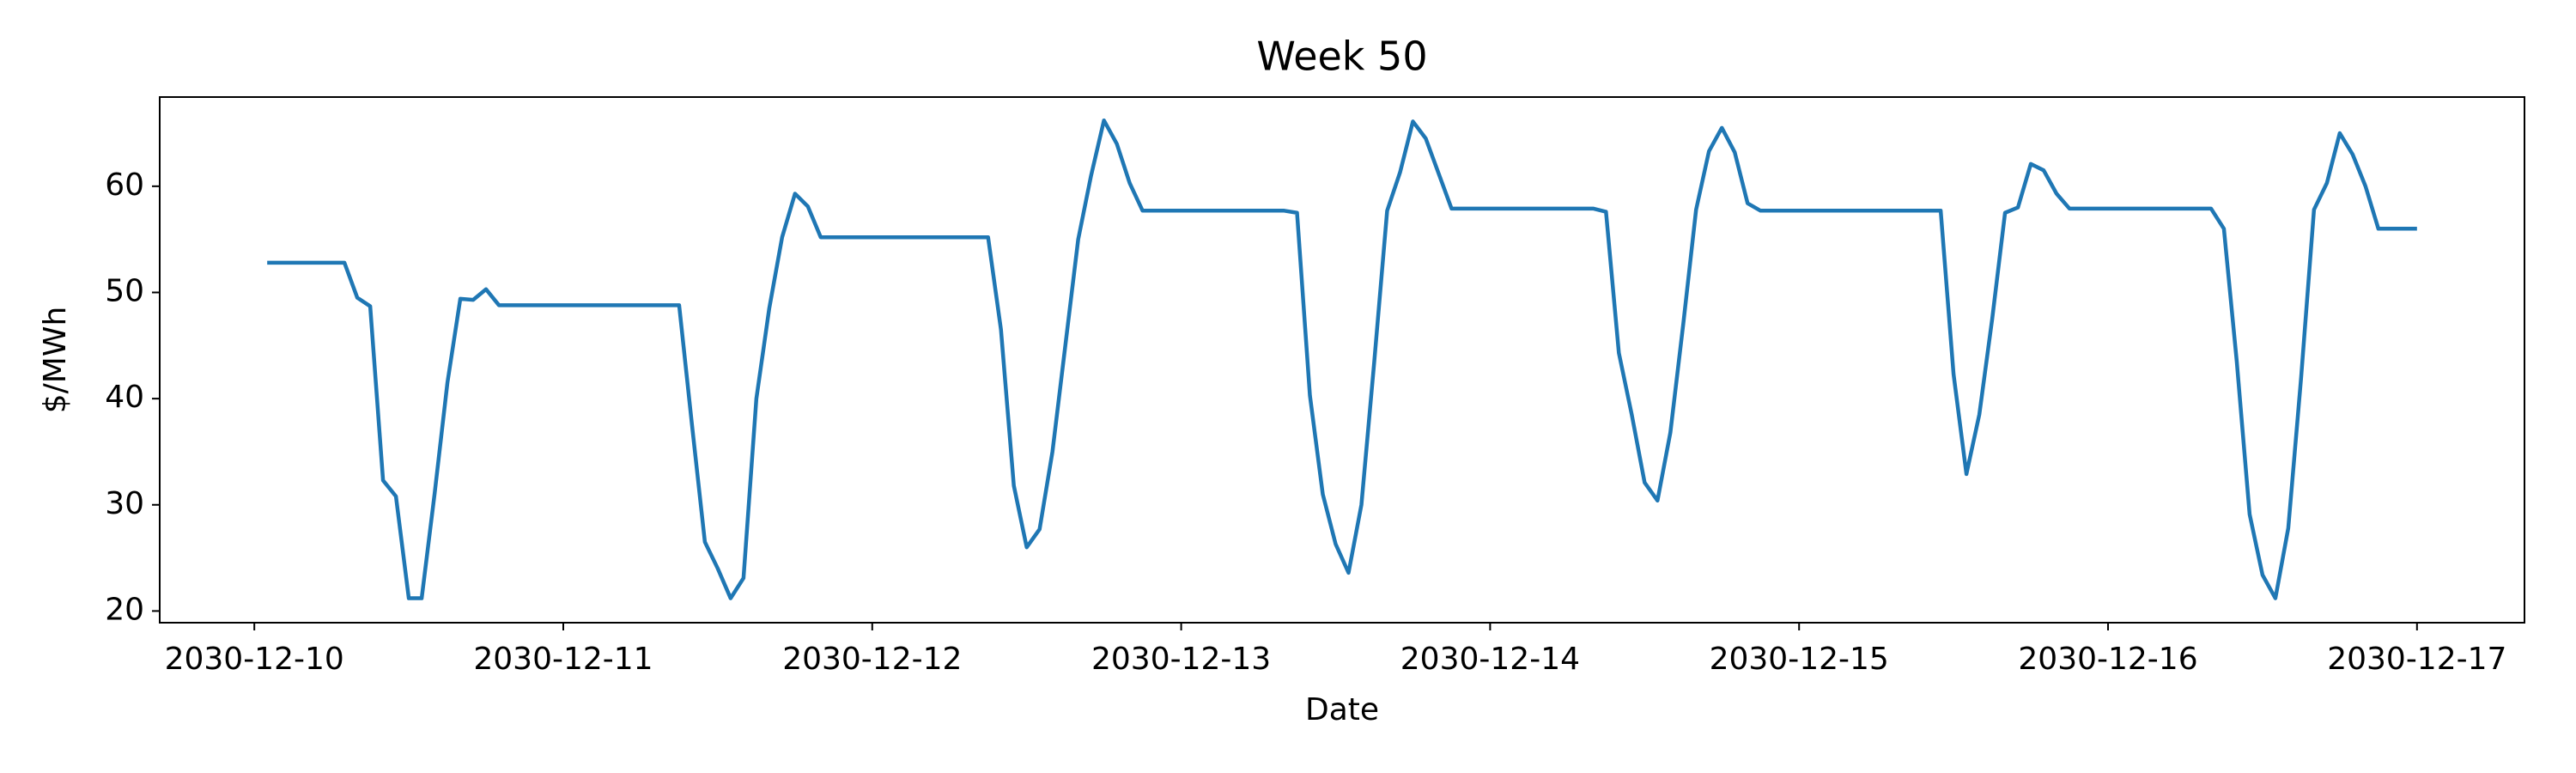 The image size is (2576, 773). What do you see at coordinates (563, 659) in the screenshot?
I see `x-tick-label: 2030-12-11` at bounding box center [563, 659].